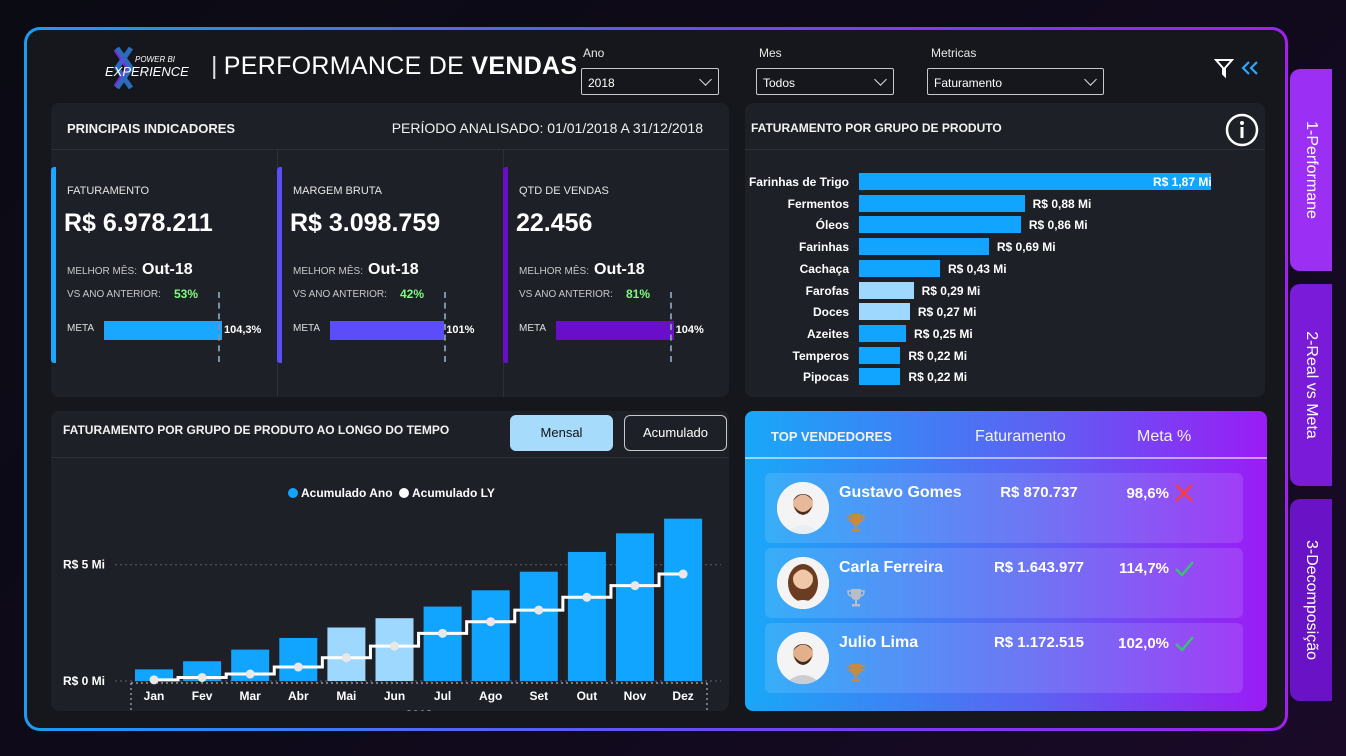 Image resolution: width=1346 pixels, height=756 pixels. Describe the element at coordinates (154, 696) in the screenshot. I see `x-tick-label: Jan` at that location.